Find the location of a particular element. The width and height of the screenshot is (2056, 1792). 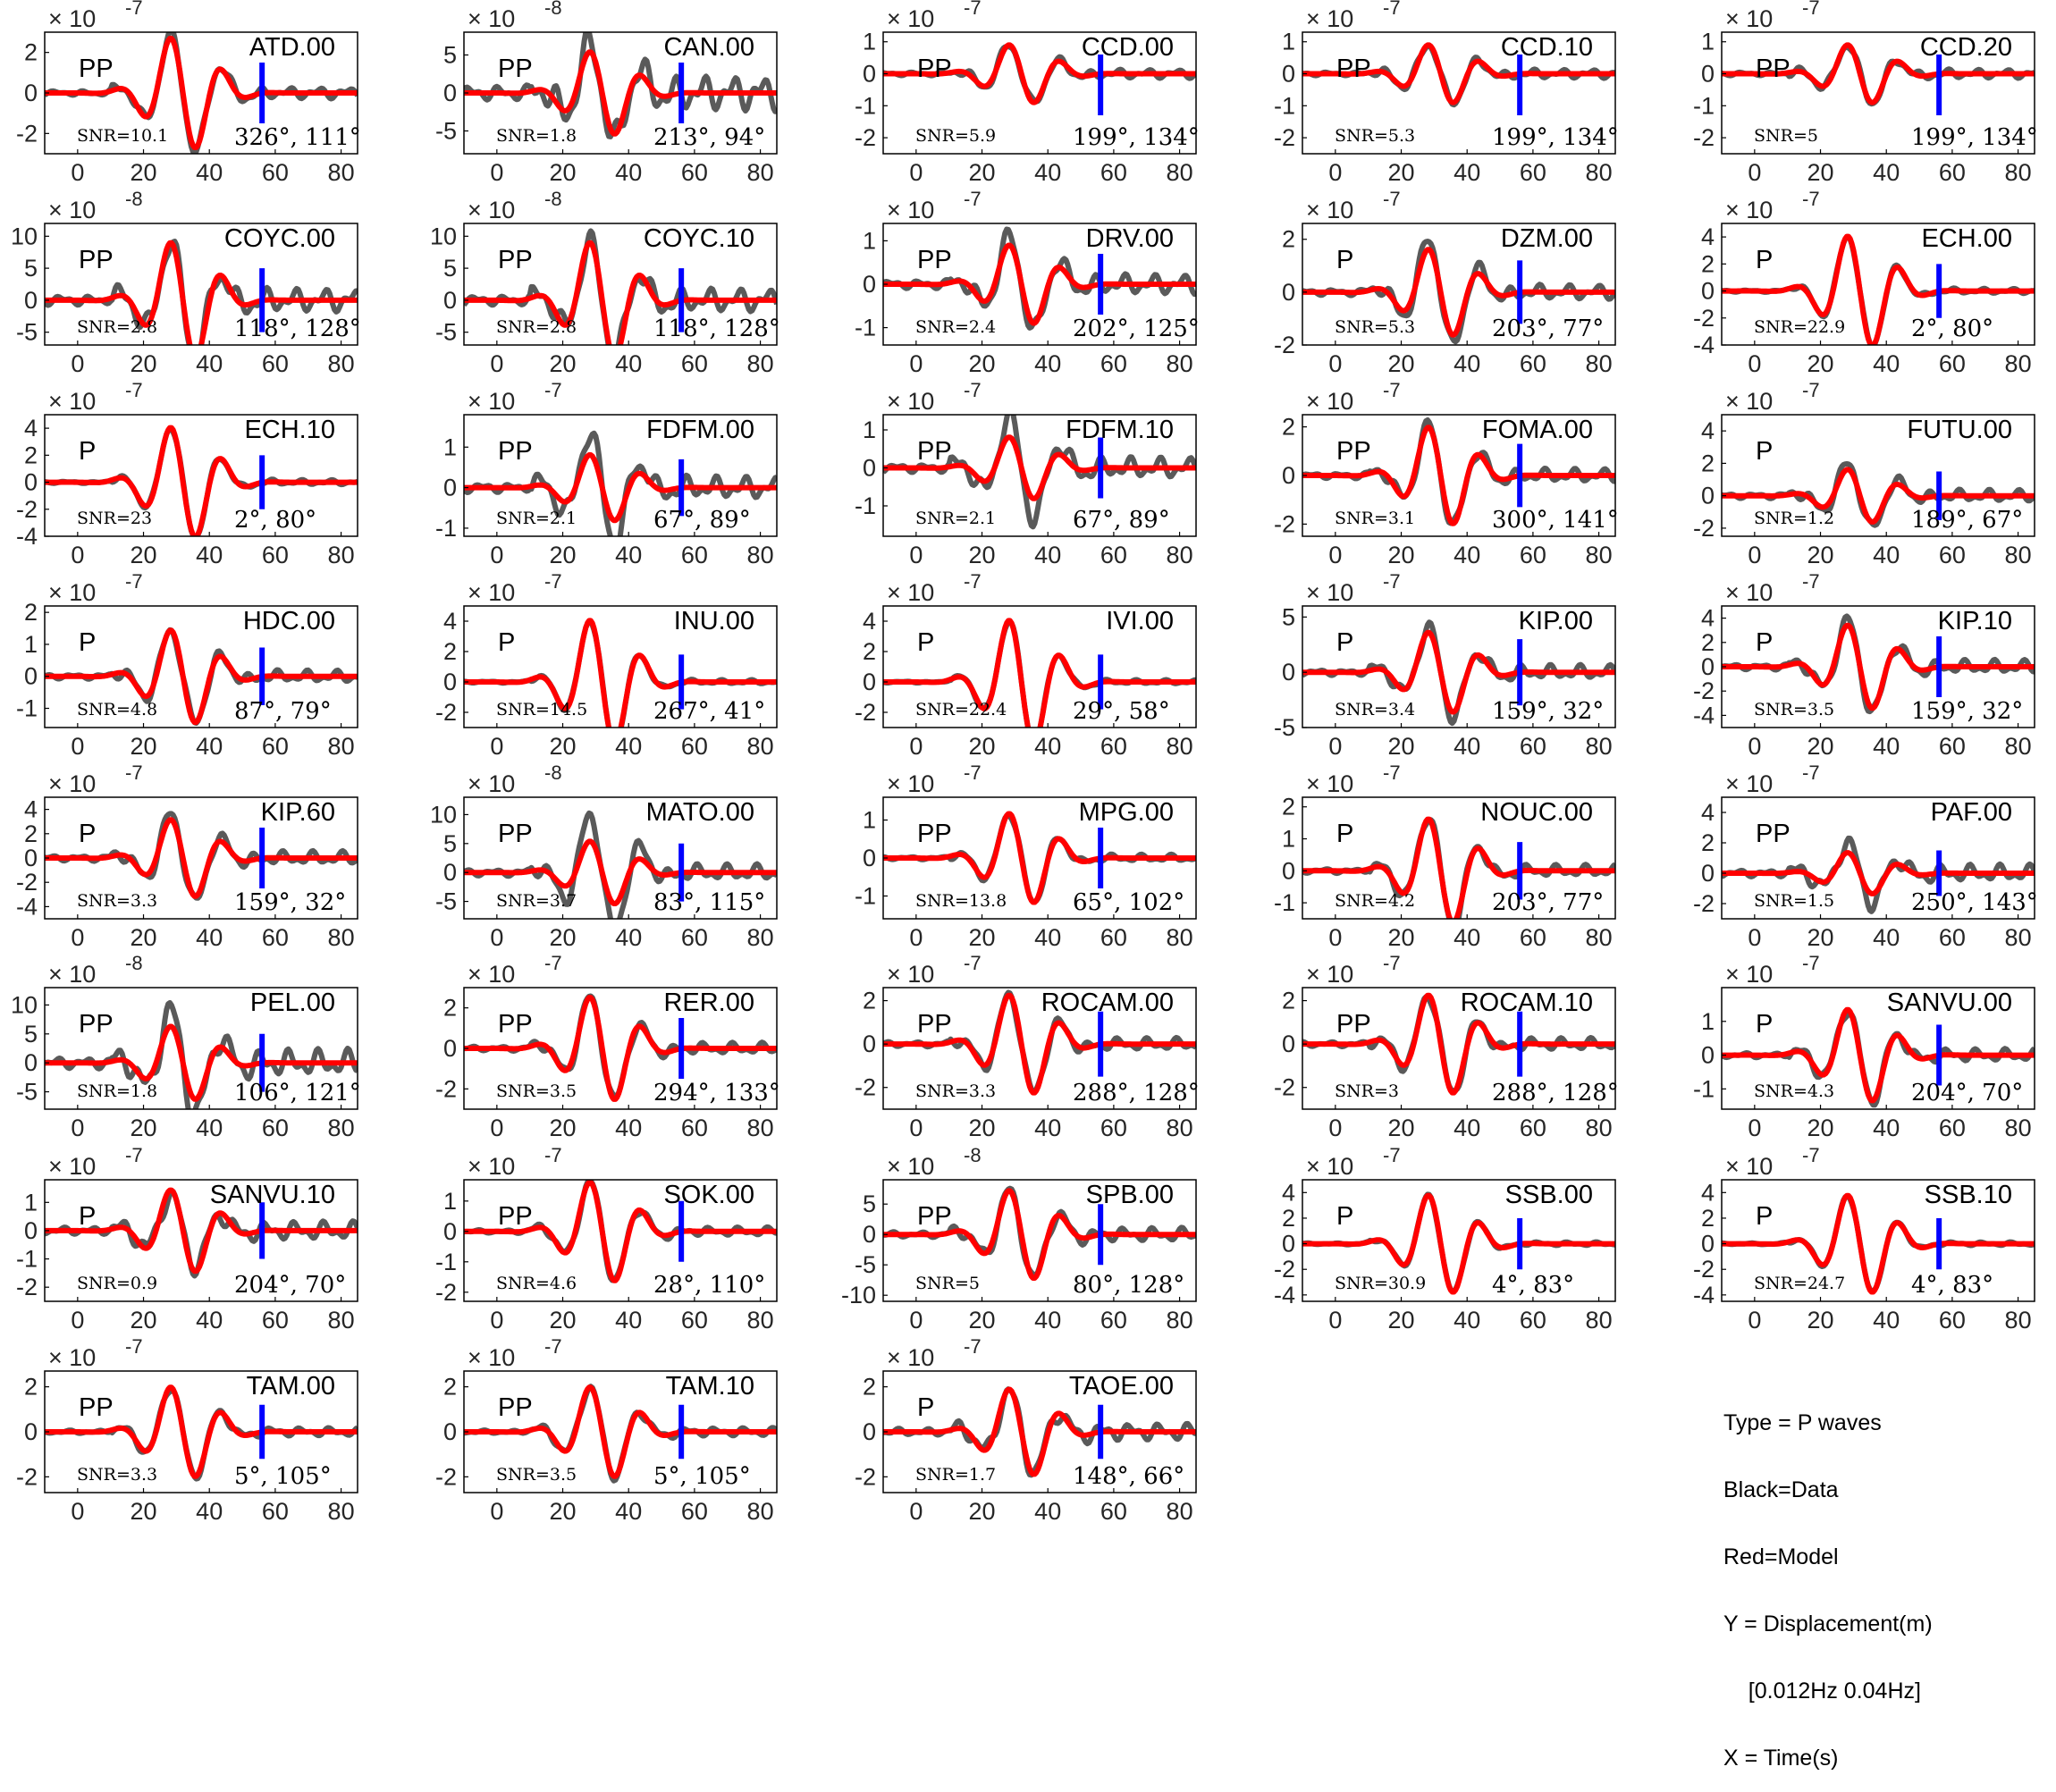

snr-label: SNR=3.5 is located at coordinates (536, 1475).